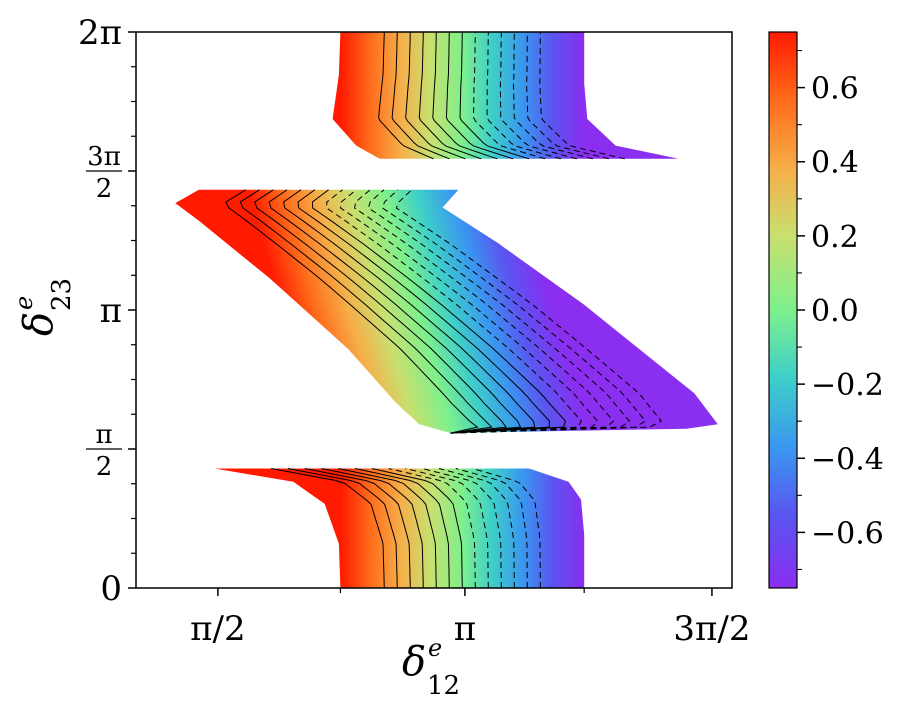  I want to click on y-tick-label-numerator: 3π, so click(104, 157).